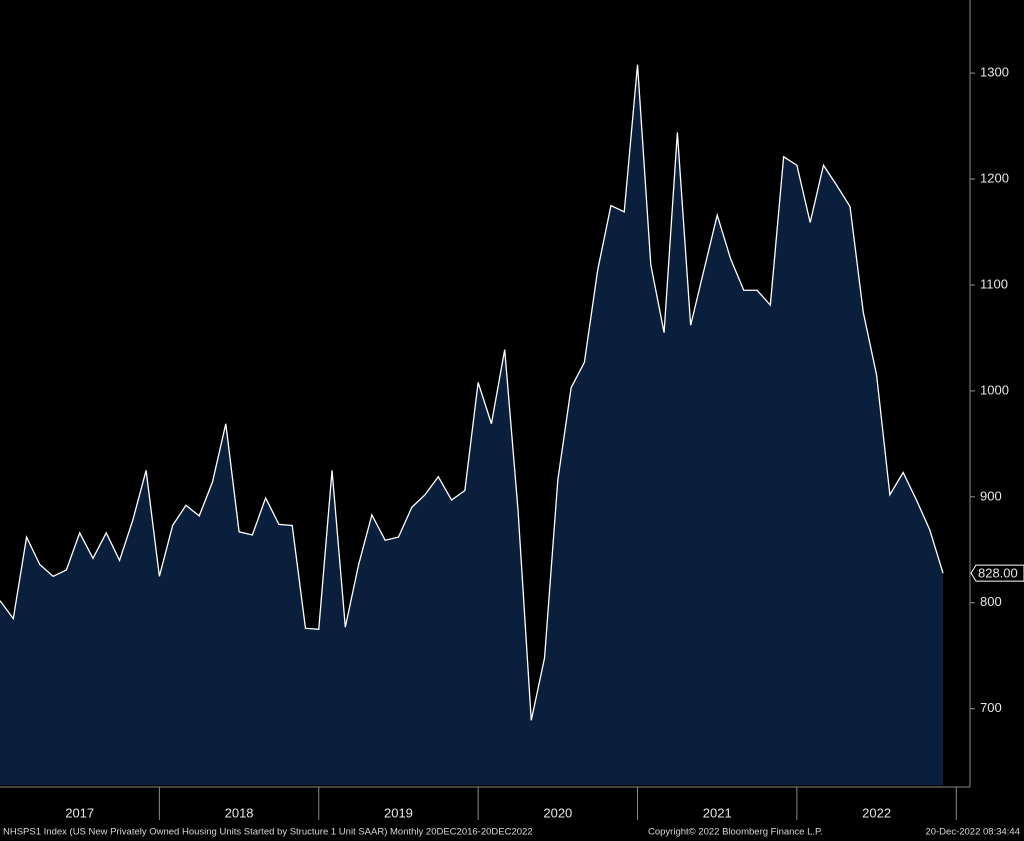  What do you see at coordinates (876, 812) in the screenshot?
I see `x-tick-label: 2022` at bounding box center [876, 812].